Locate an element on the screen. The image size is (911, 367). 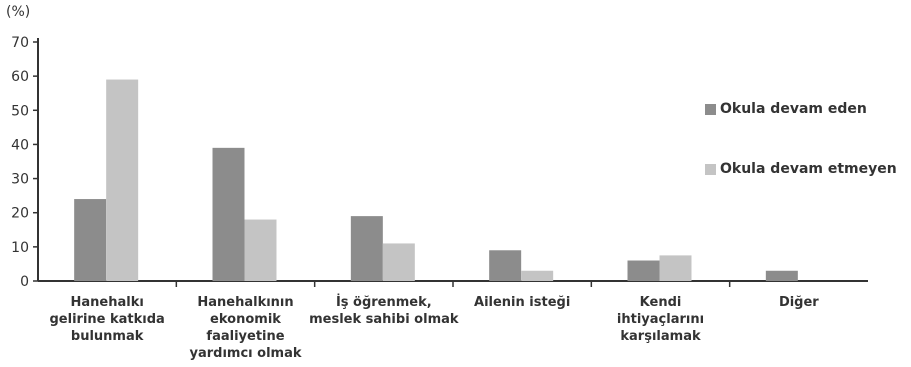
y-tick-label-0: 0 is located at coordinates (24, 282).